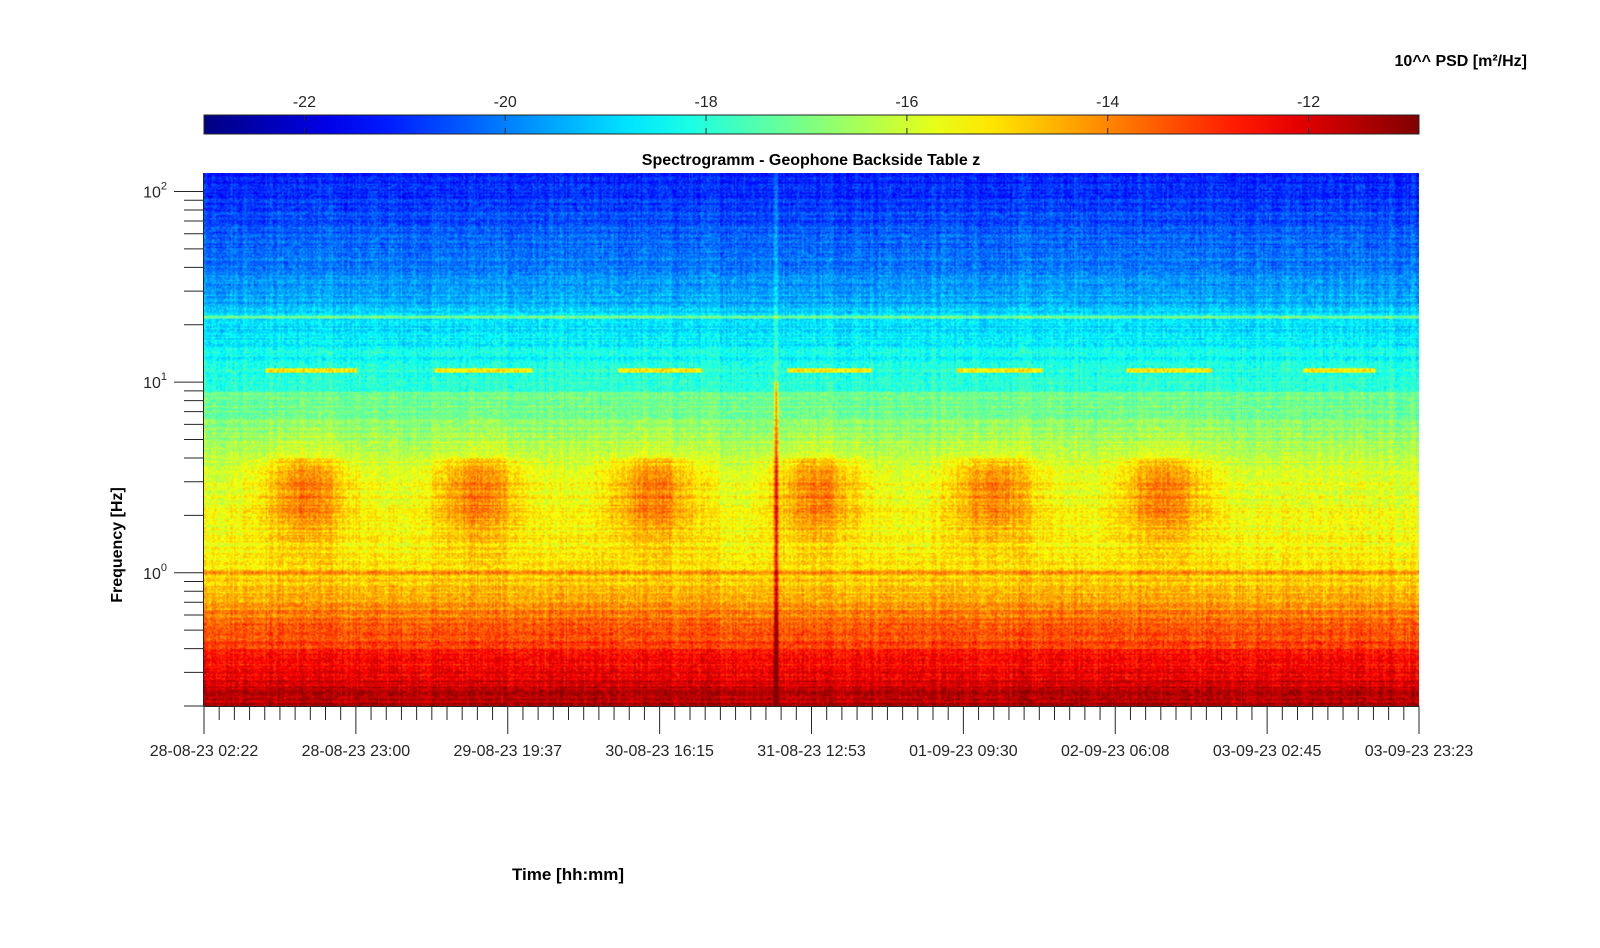 The image size is (1600, 948). I want to click on colorbar: 10^^ PSD [m²/Hz] -22 -20 -18 -16 -14 -12, so click(865, 94).